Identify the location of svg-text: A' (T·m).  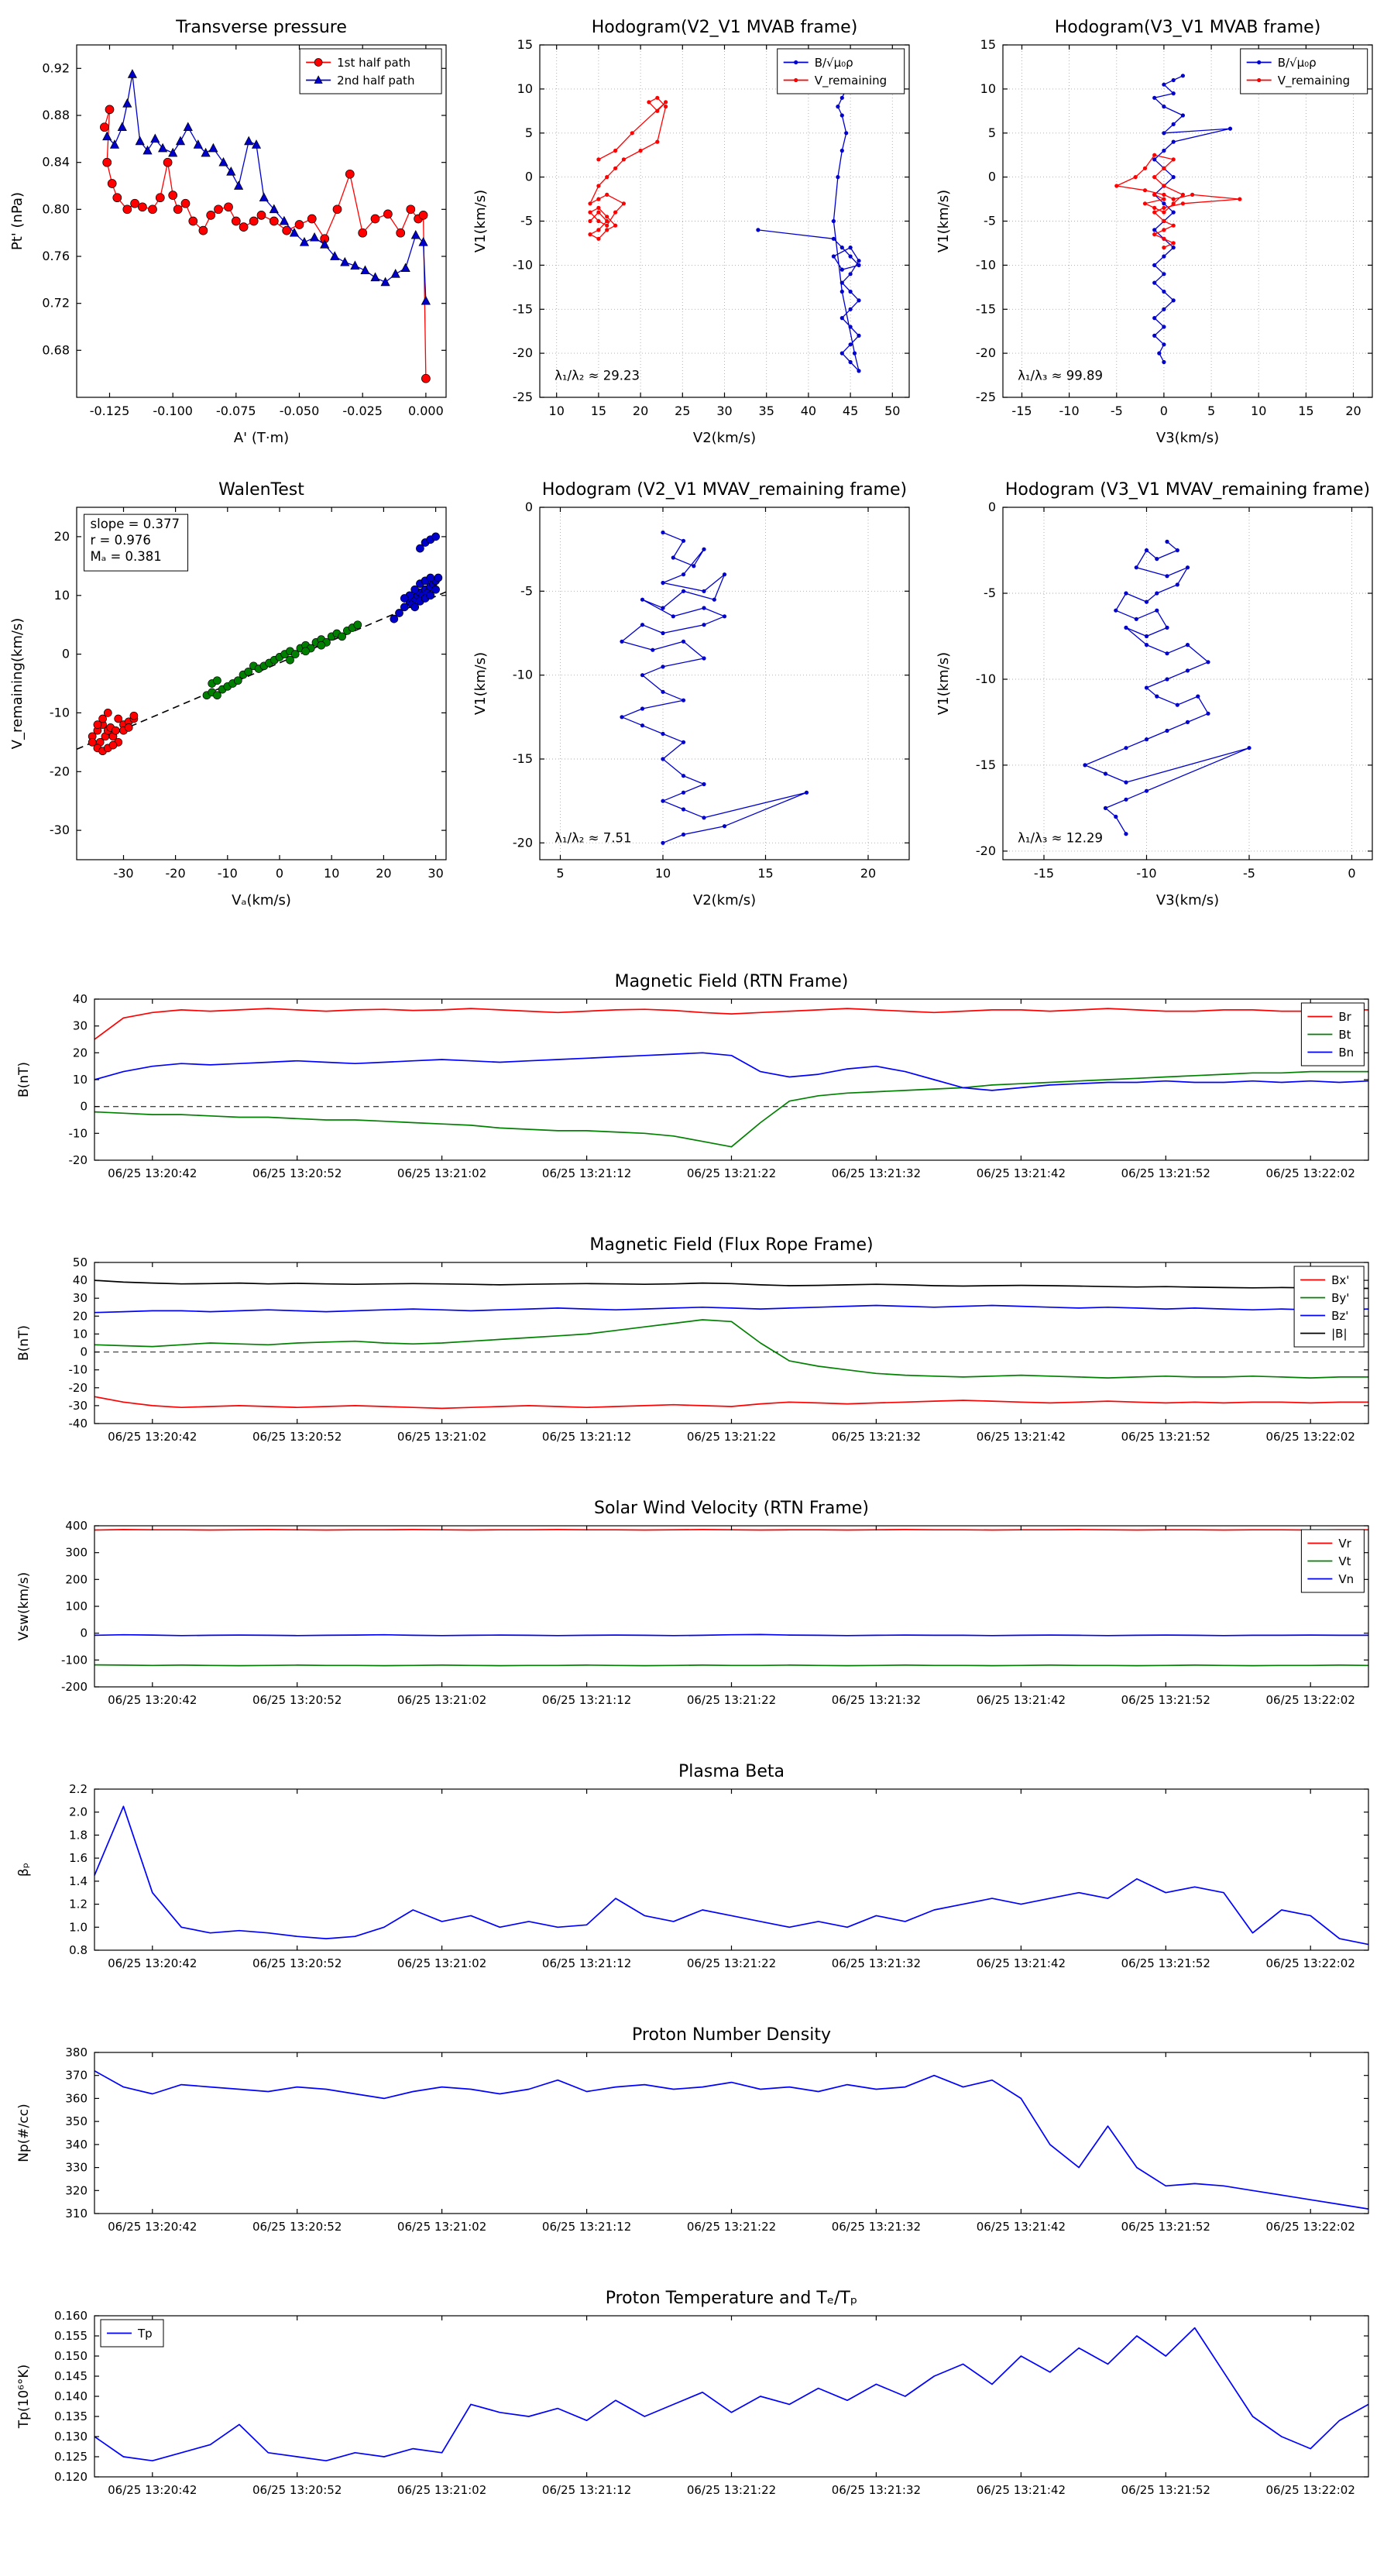
(262, 438).